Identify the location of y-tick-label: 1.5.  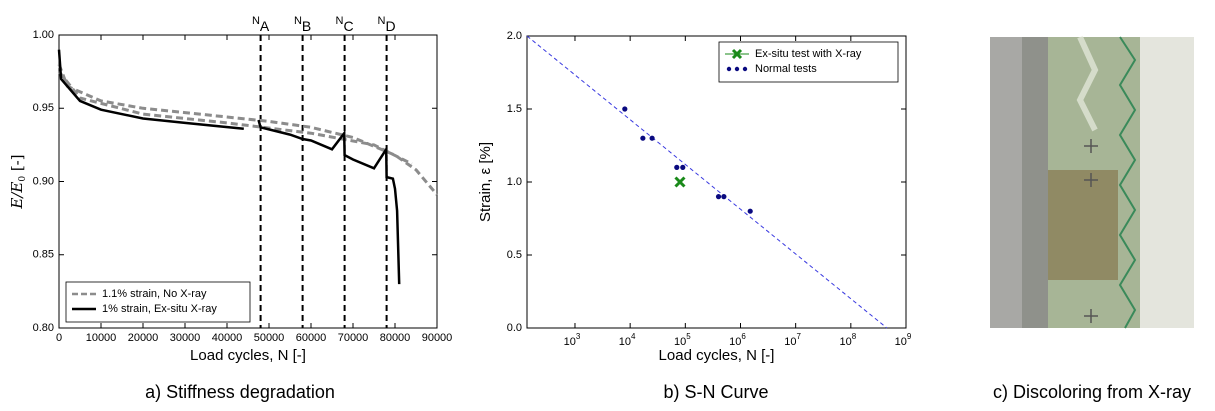
(514, 109).